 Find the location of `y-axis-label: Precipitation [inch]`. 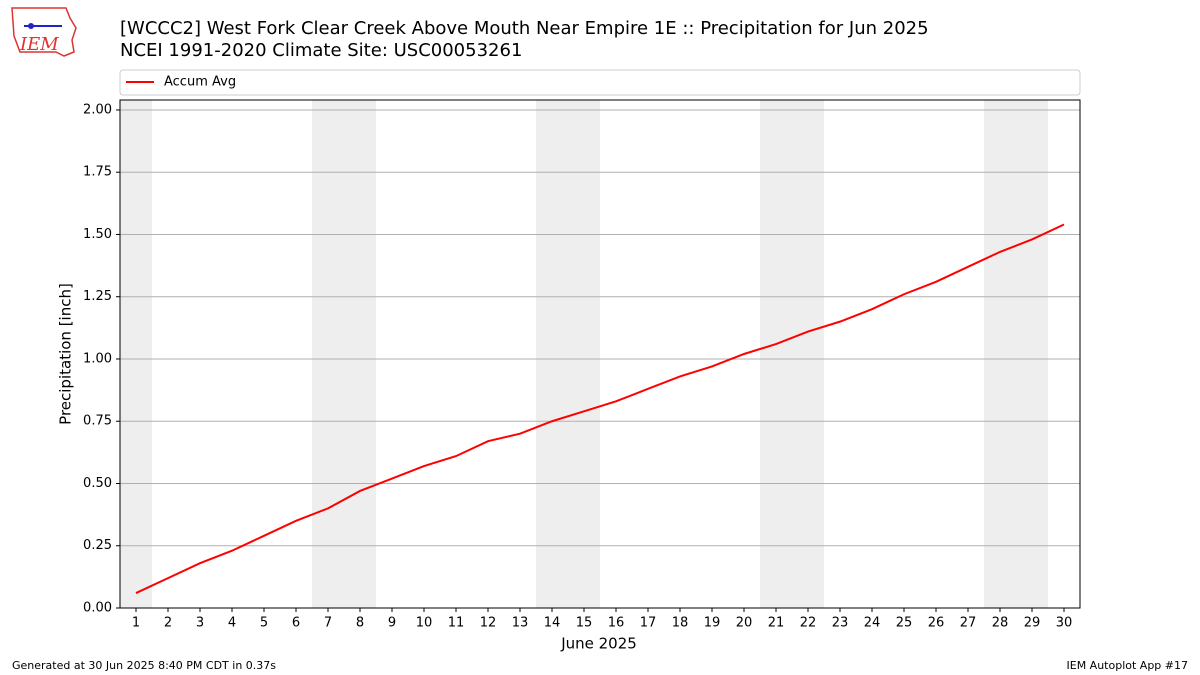

y-axis-label: Precipitation [inch] is located at coordinates (66, 354).